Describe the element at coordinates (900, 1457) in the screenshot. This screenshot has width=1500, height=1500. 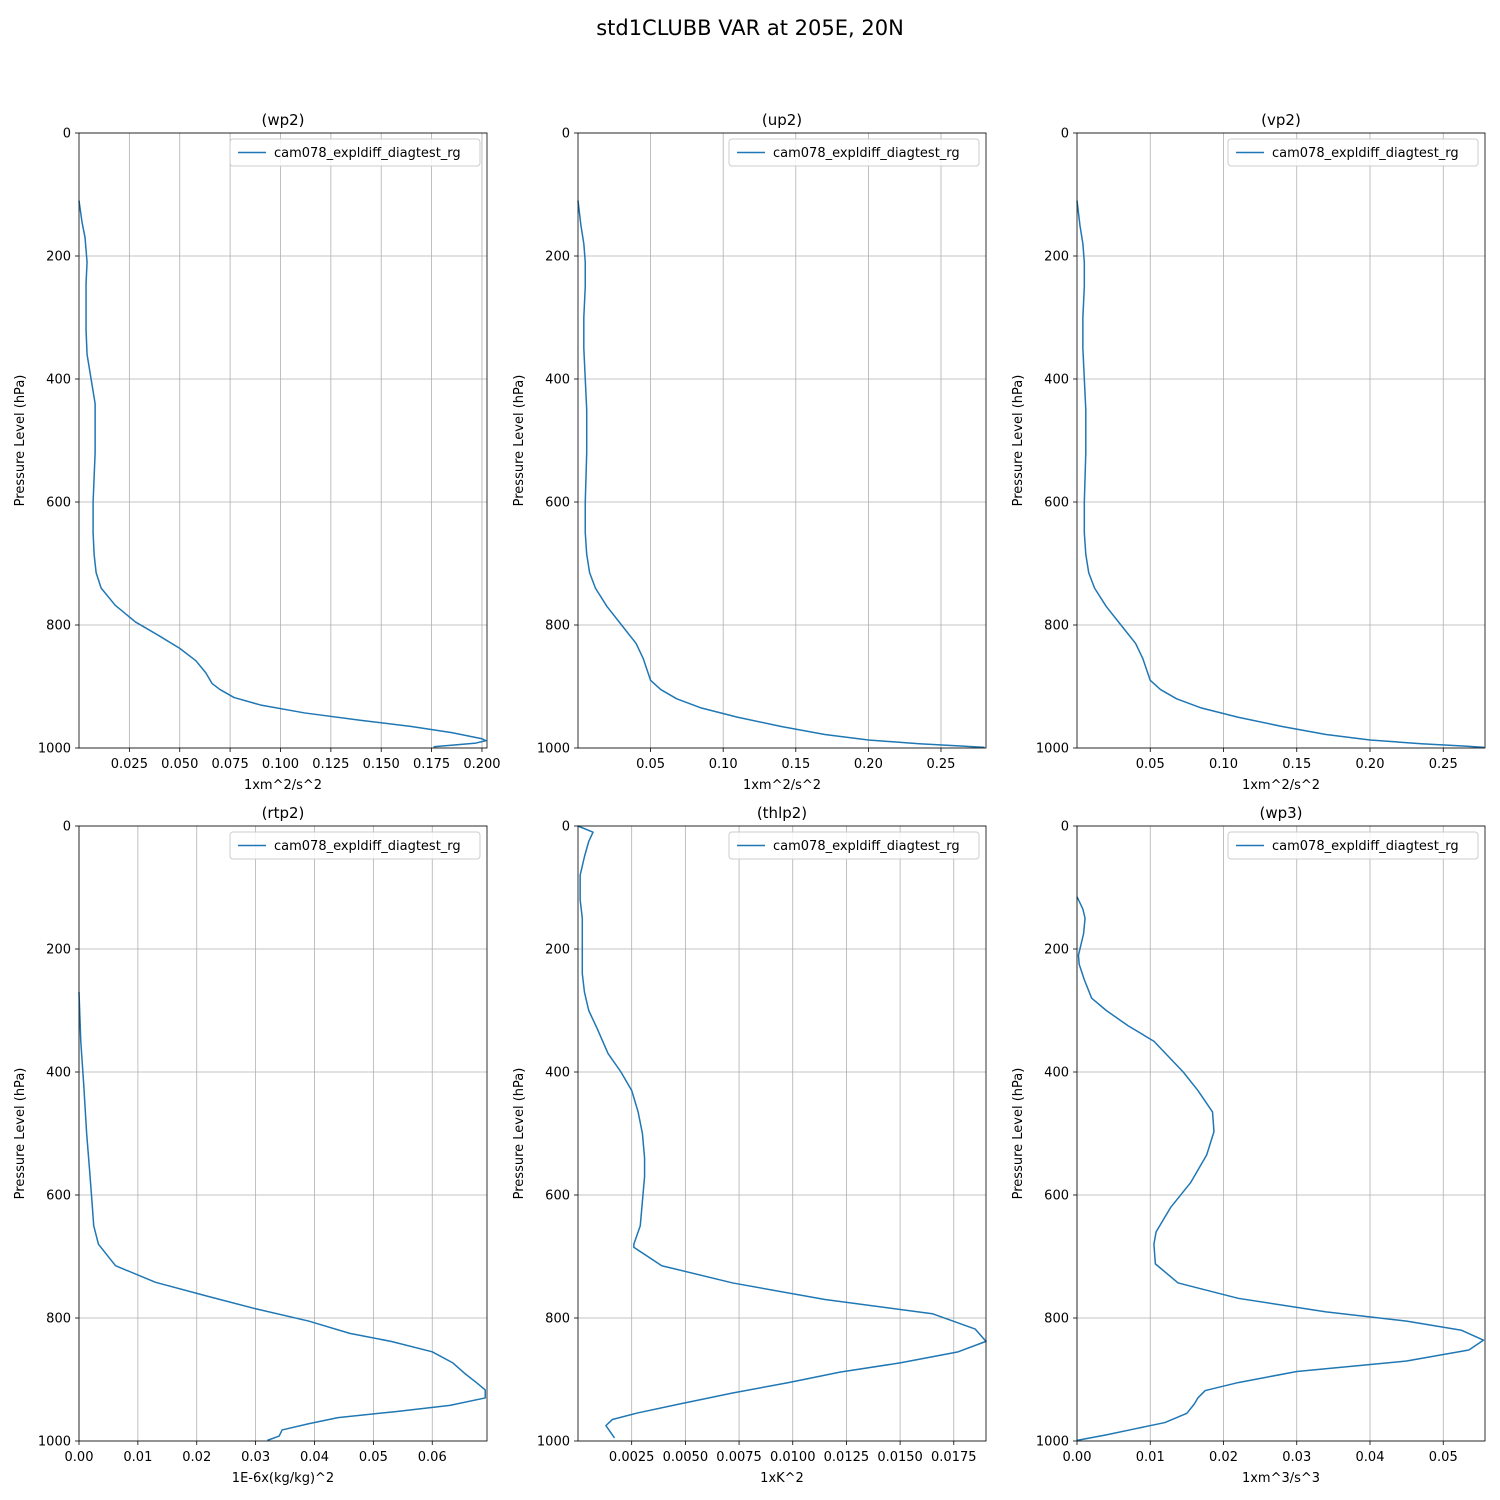
I see `x-tick-label: 0.0150` at that location.